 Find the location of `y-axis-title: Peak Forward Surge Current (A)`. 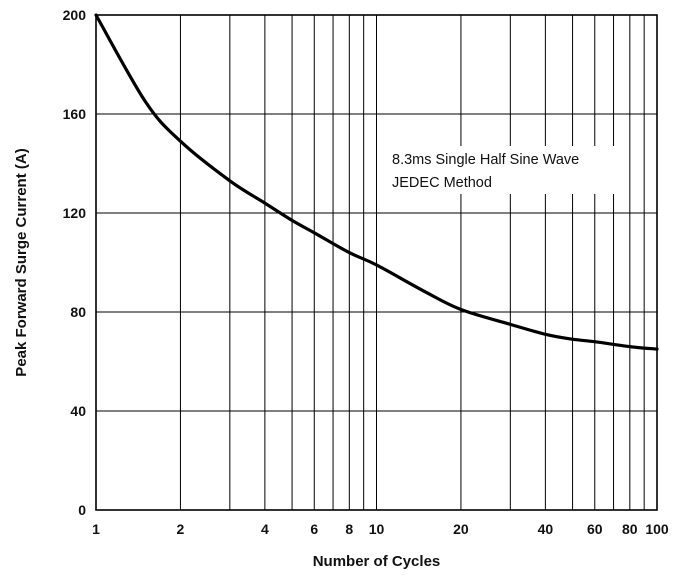

y-axis-title: Peak Forward Surge Current (A) is located at coordinates (21, 262).